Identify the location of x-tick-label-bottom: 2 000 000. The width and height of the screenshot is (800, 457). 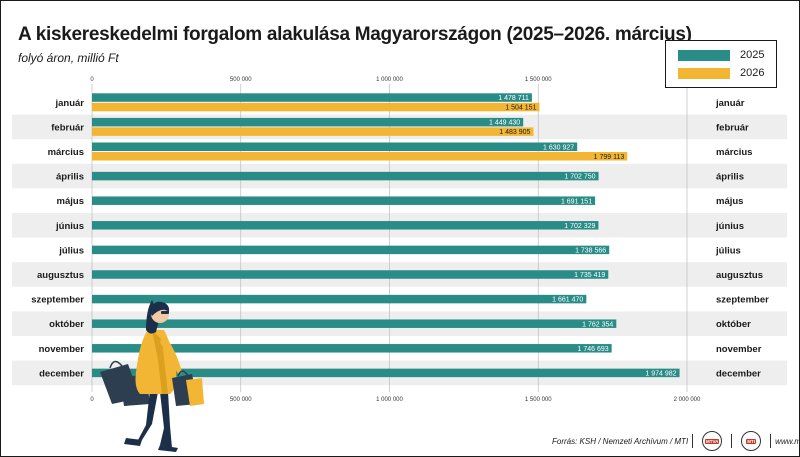
(687, 400).